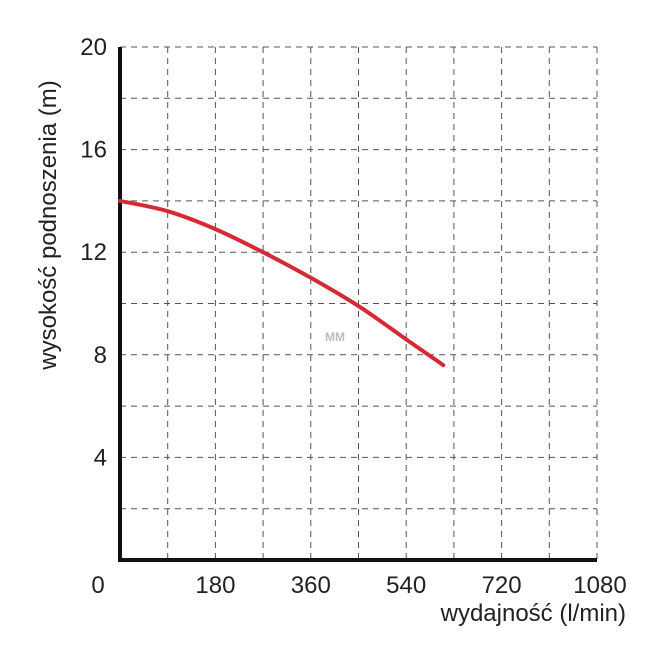  Describe the element at coordinates (502, 585) in the screenshot. I see `x-tick-label: 720` at that location.